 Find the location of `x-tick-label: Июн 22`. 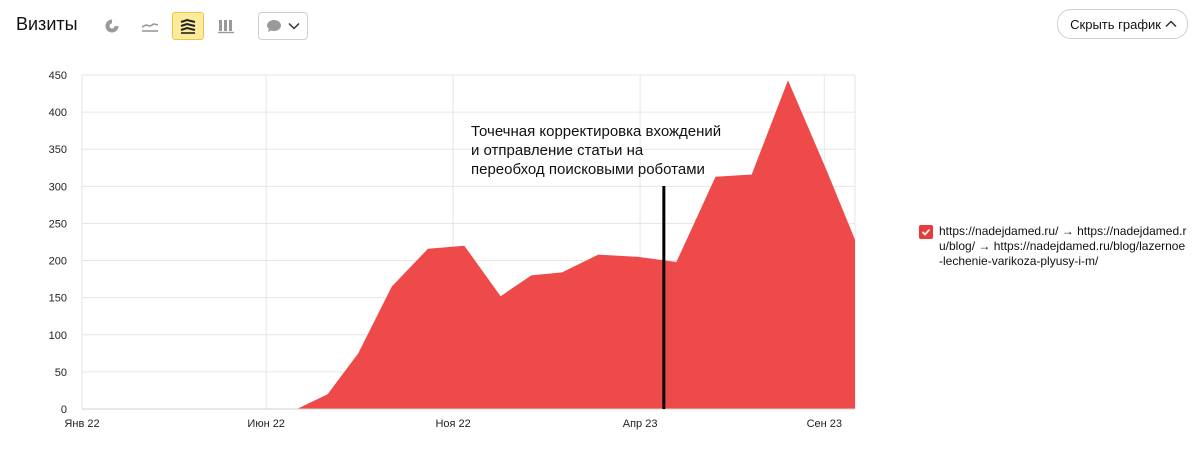

x-tick-label: Июн 22 is located at coordinates (266, 424).